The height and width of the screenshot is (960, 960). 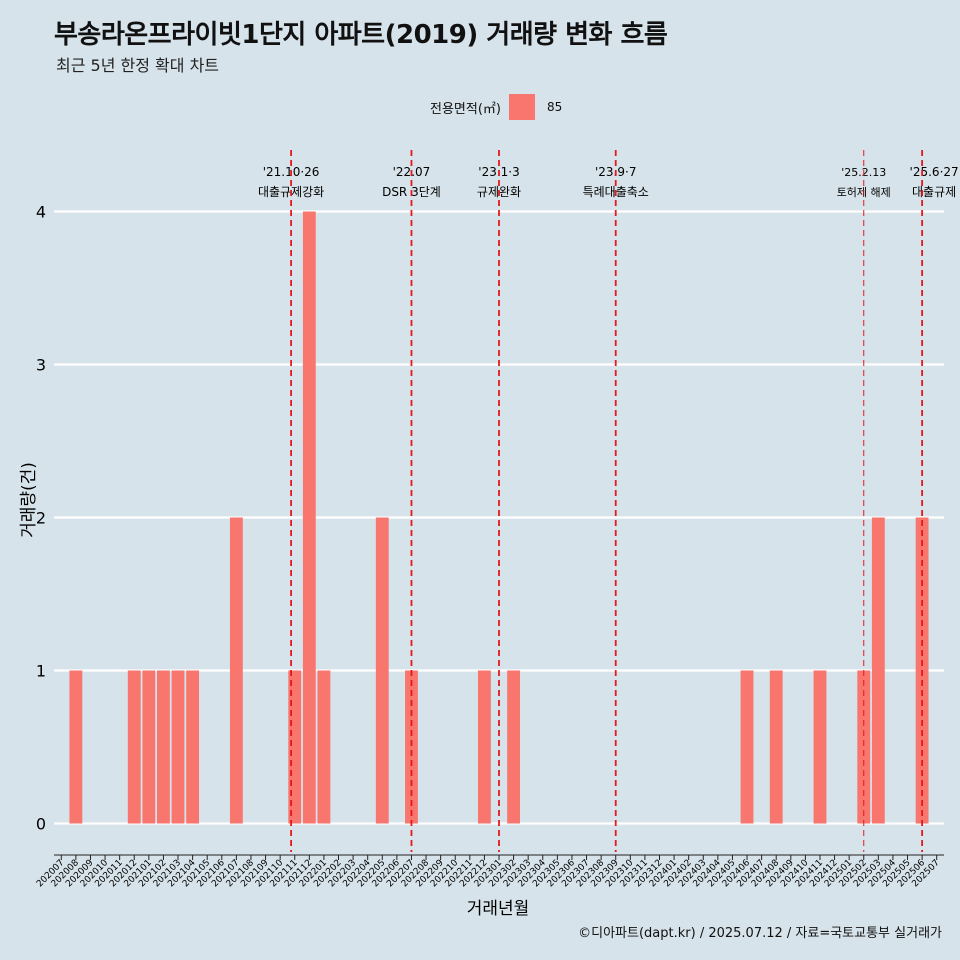 What do you see at coordinates (498, 909) in the screenshot?
I see `x-axis-label: 거래년월` at bounding box center [498, 909].